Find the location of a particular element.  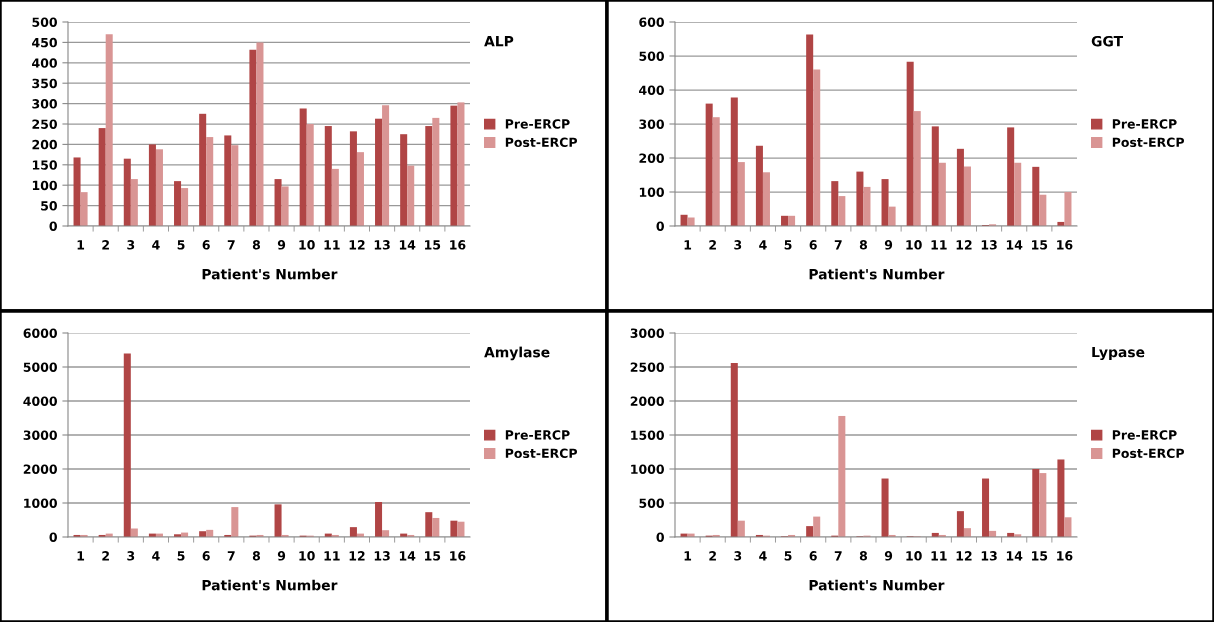

text: Amylase is located at coordinates (517, 353).